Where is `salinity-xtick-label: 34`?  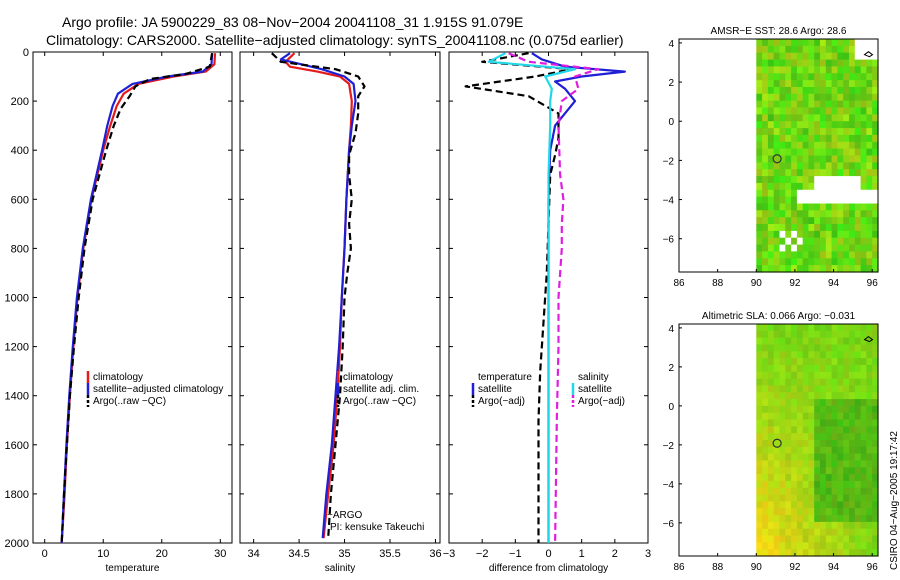
salinity-xtick-label: 34 is located at coordinates (254, 554).